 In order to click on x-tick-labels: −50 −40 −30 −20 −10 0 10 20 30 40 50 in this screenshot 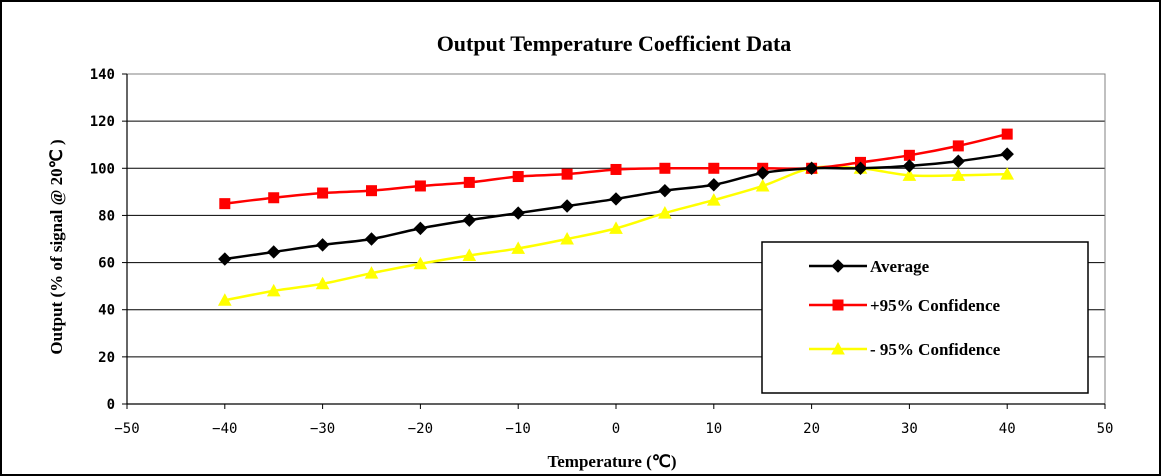, I will do `click(613, 429)`.